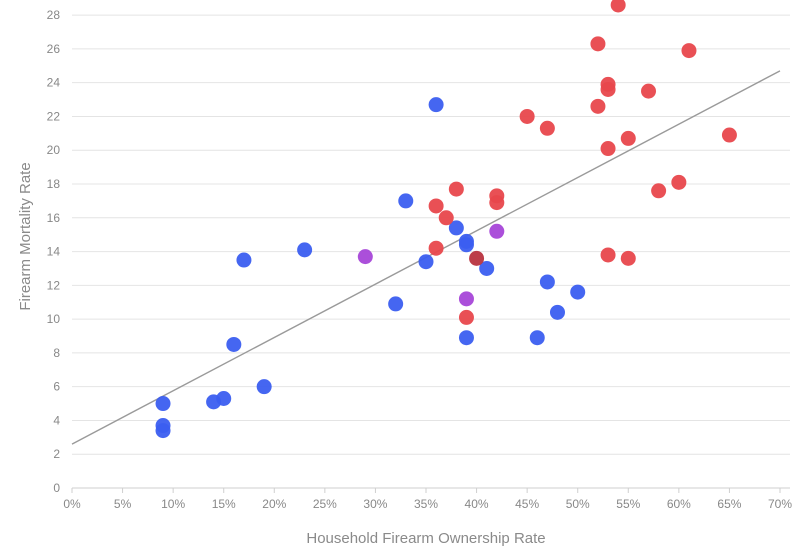 This screenshot has width=812, height=558. What do you see at coordinates (173, 504) in the screenshot?
I see `x-tick-label: 10%` at bounding box center [173, 504].